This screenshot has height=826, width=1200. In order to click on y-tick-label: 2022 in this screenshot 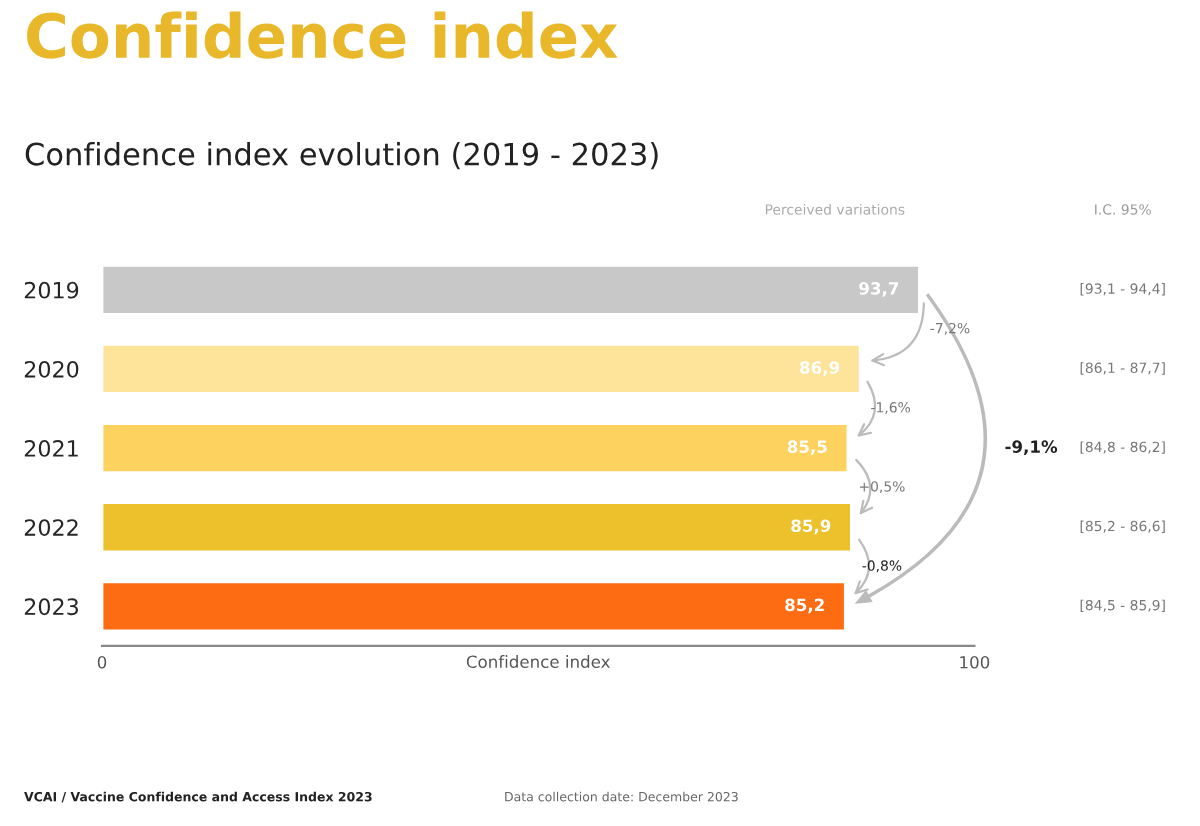, I will do `click(51, 527)`.